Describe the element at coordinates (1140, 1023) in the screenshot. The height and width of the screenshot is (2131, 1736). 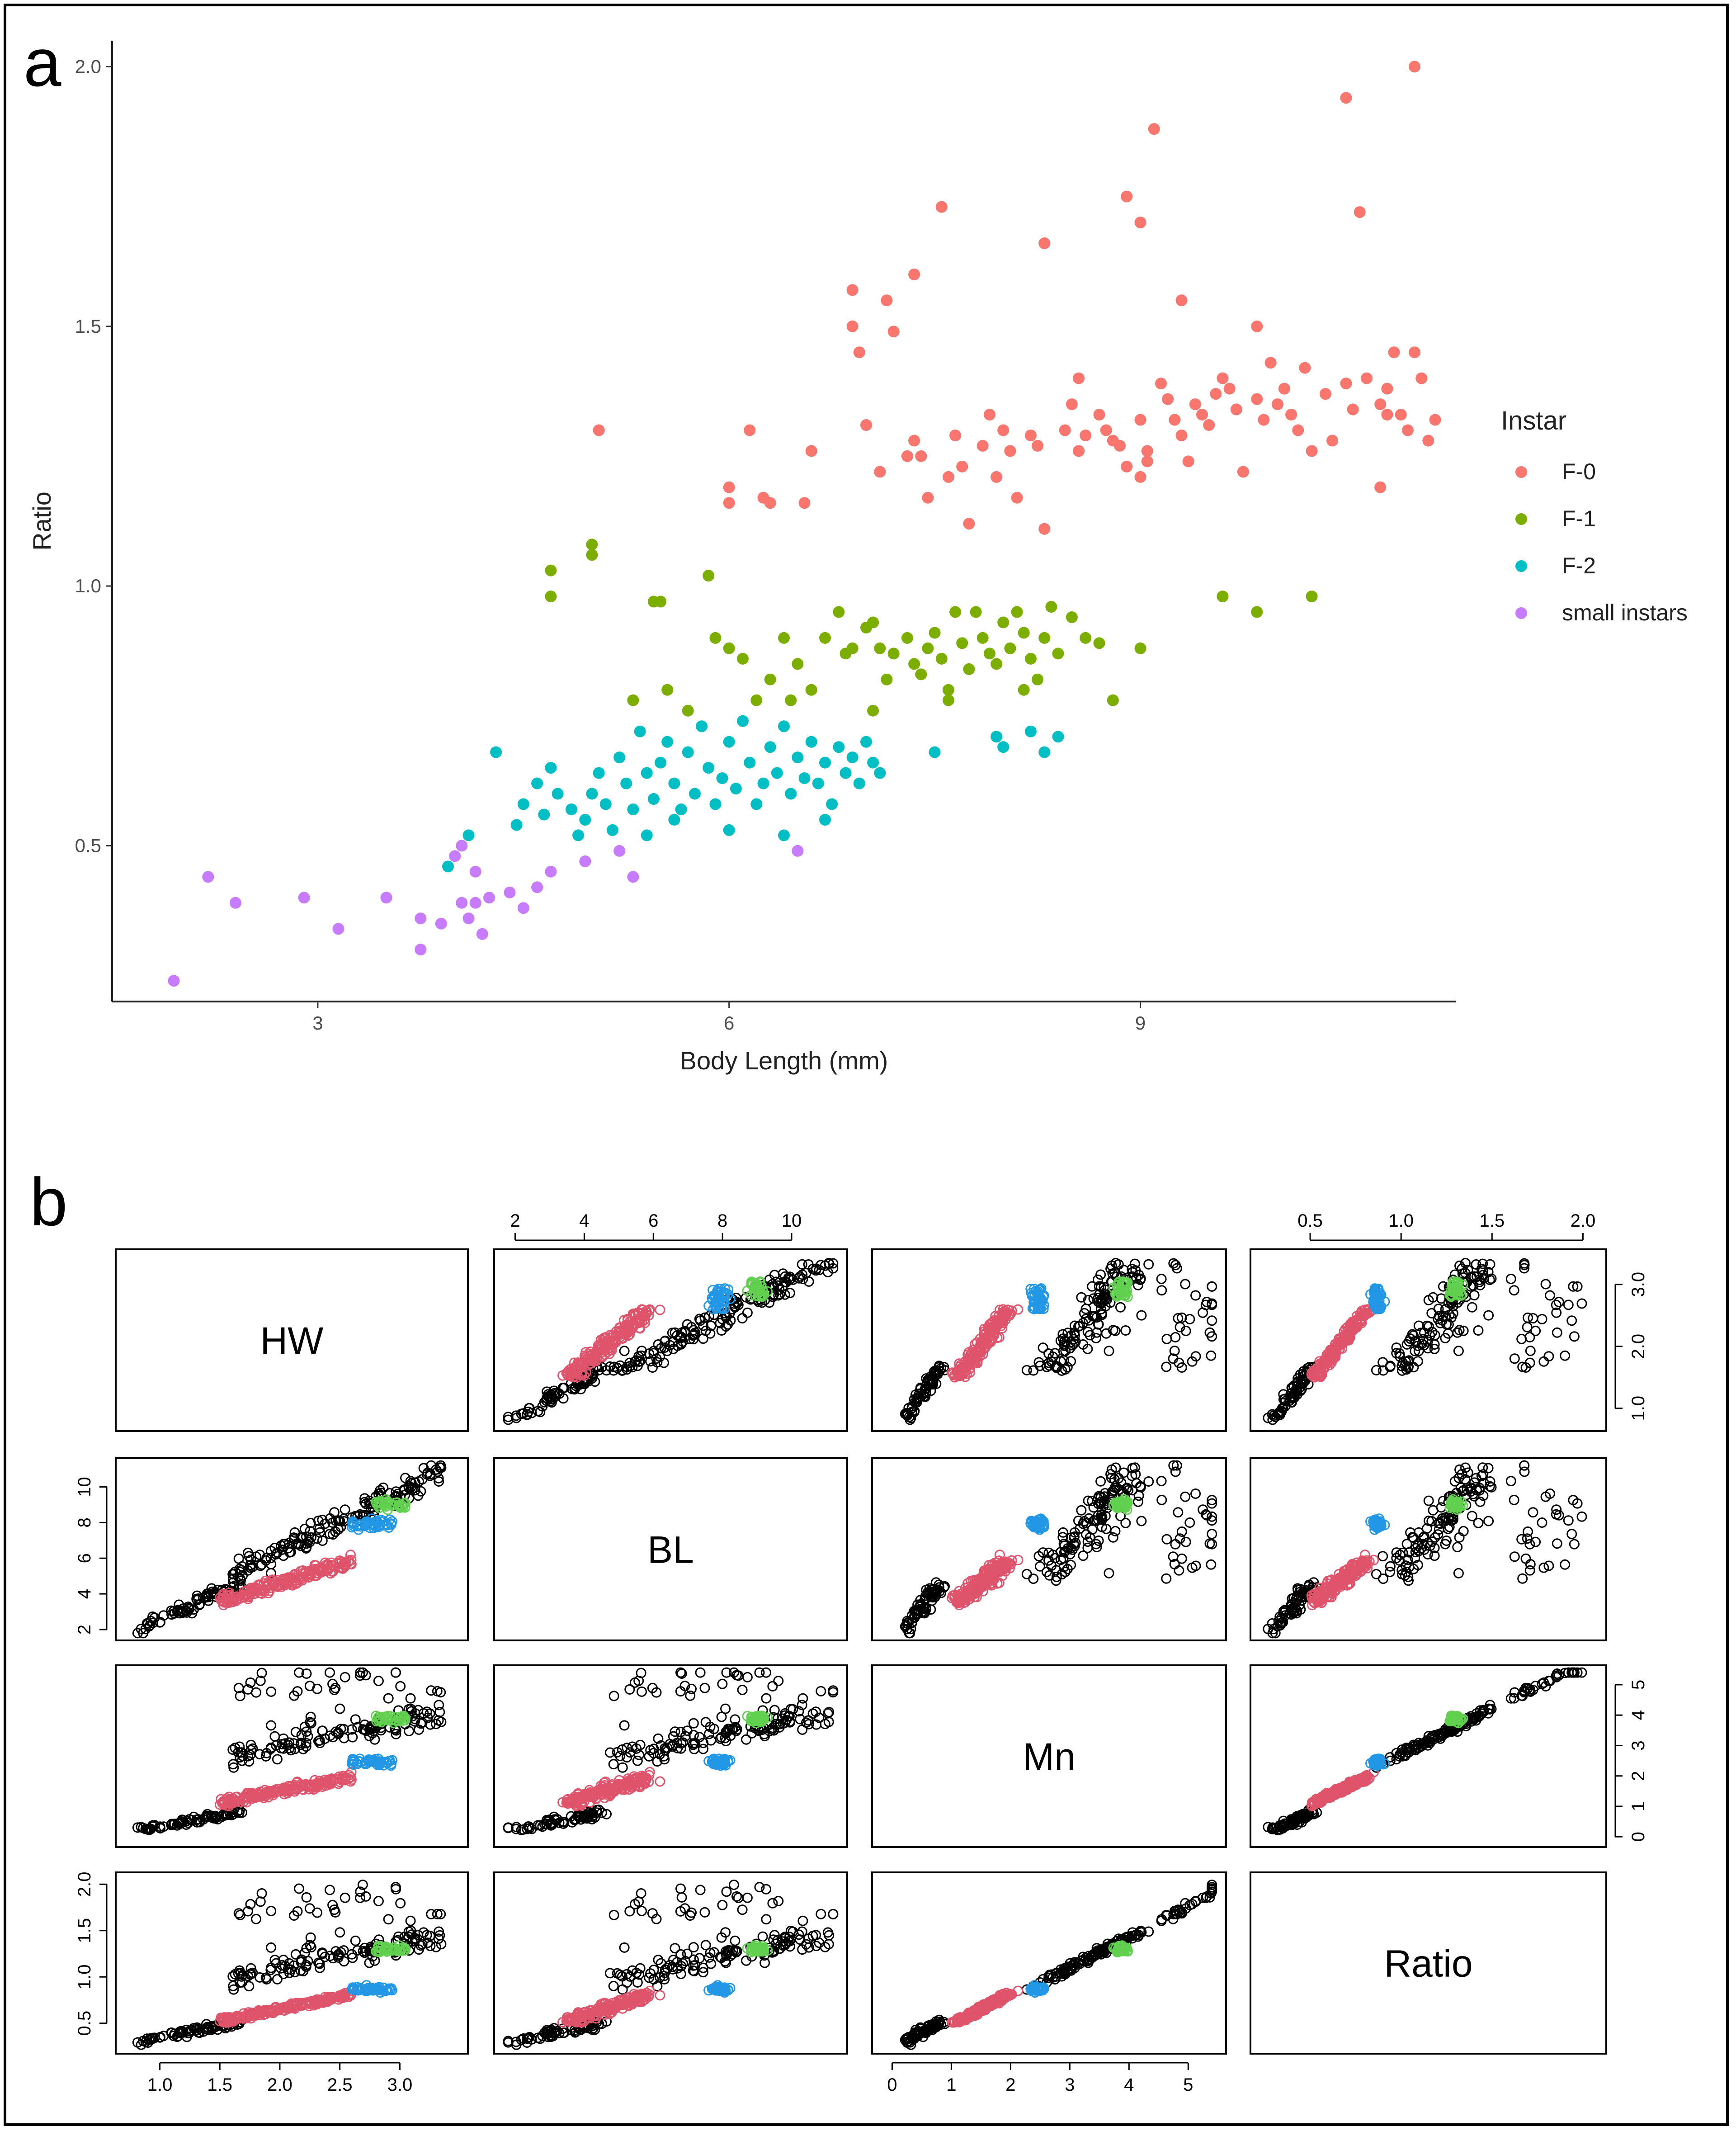
I see `x-tick-label: 9` at that location.